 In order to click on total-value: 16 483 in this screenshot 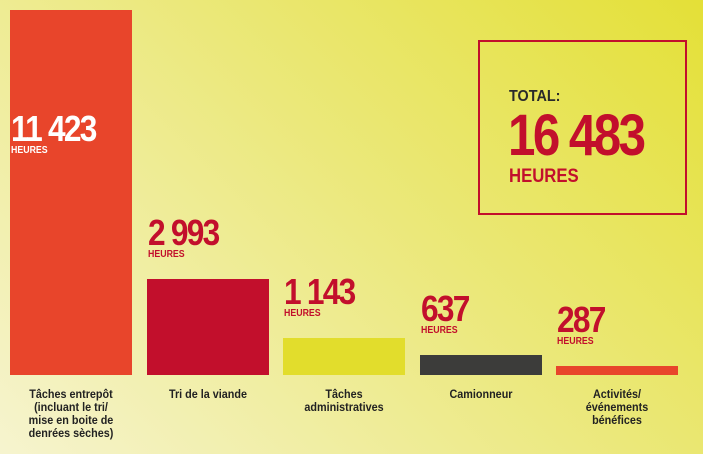, I will do `click(577, 135)`.